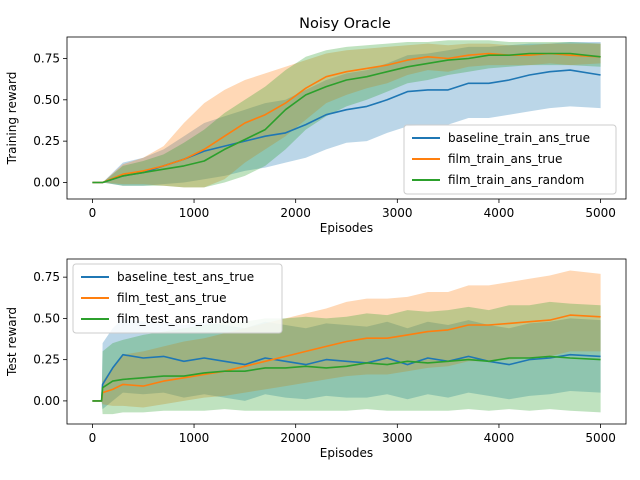  Describe the element at coordinates (12, 119) in the screenshot. I see `y-axis-label: Training reward` at that location.